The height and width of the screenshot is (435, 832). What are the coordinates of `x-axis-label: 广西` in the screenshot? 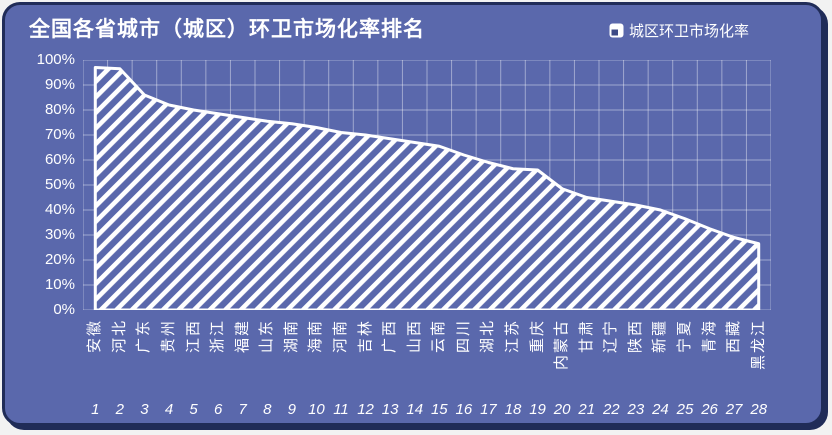 It's located at (390, 336).